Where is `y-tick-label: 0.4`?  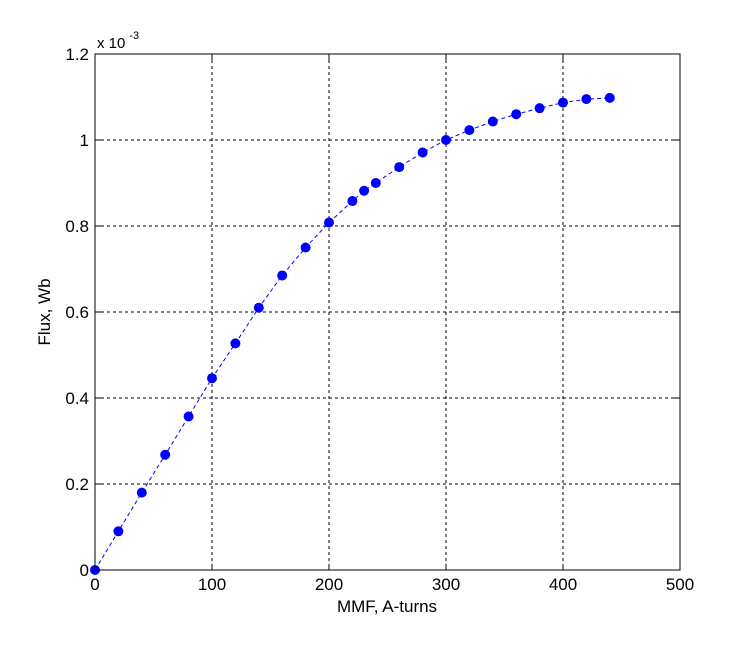 y-tick-label: 0.4 is located at coordinates (77, 398).